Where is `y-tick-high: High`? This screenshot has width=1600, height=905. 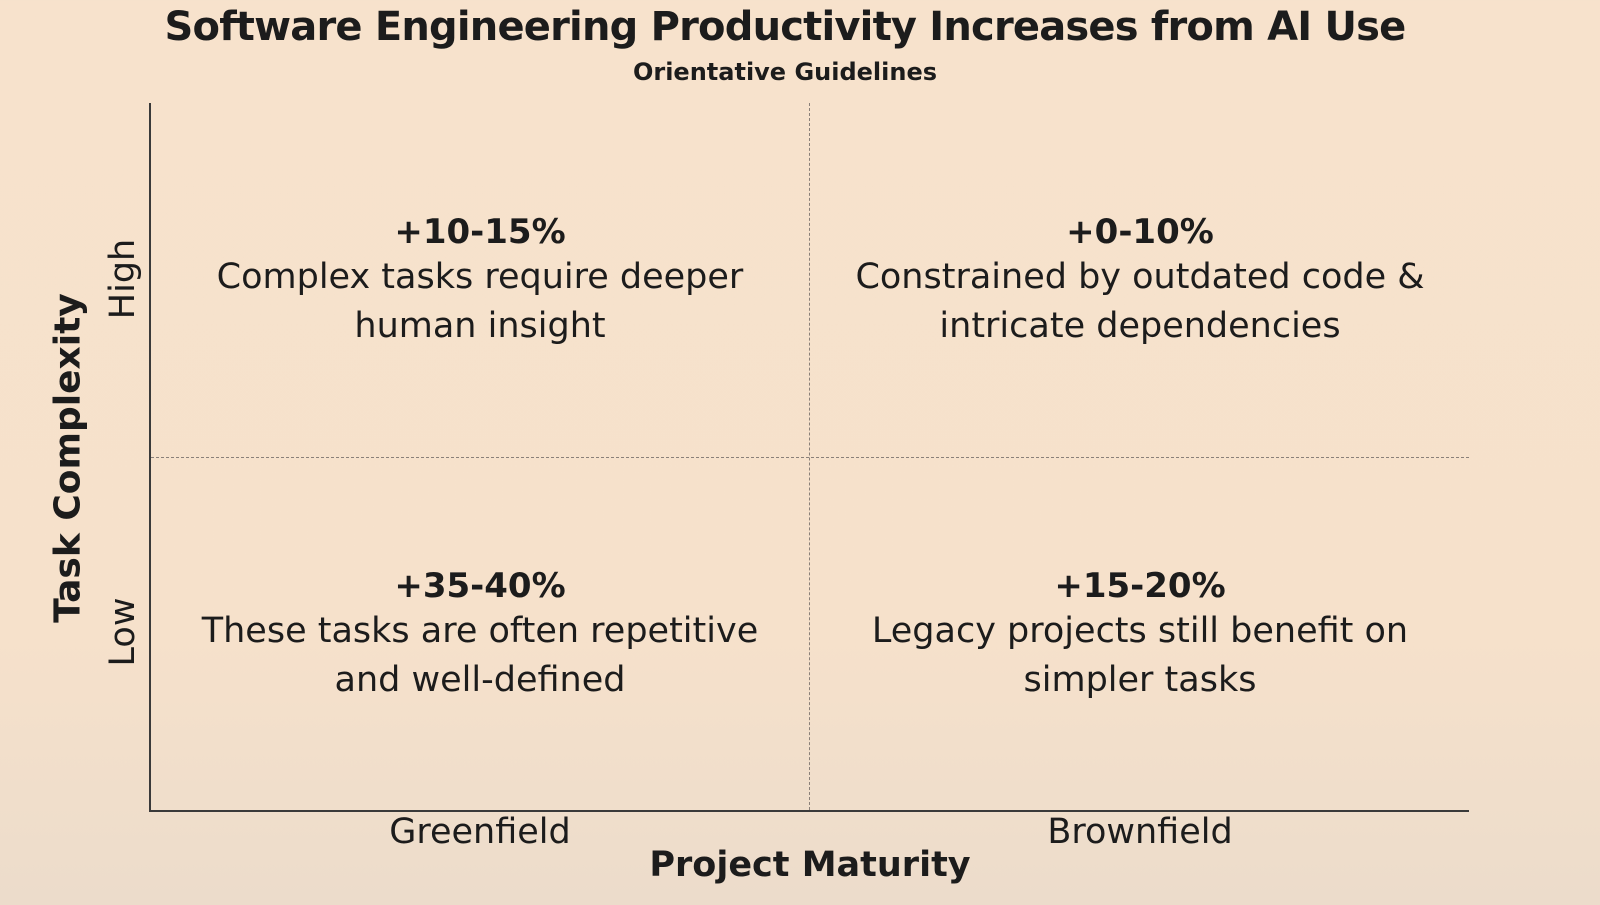
y-tick-high: High is located at coordinates (123, 279).